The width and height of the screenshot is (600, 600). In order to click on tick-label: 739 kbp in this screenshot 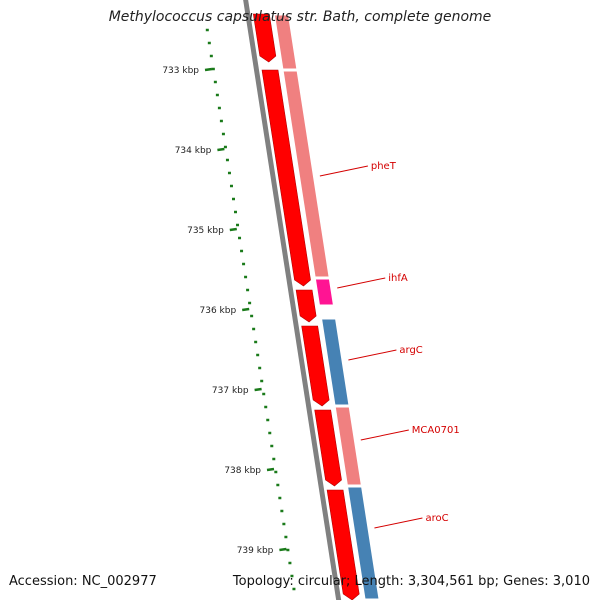, I will do `click(255, 551)`.